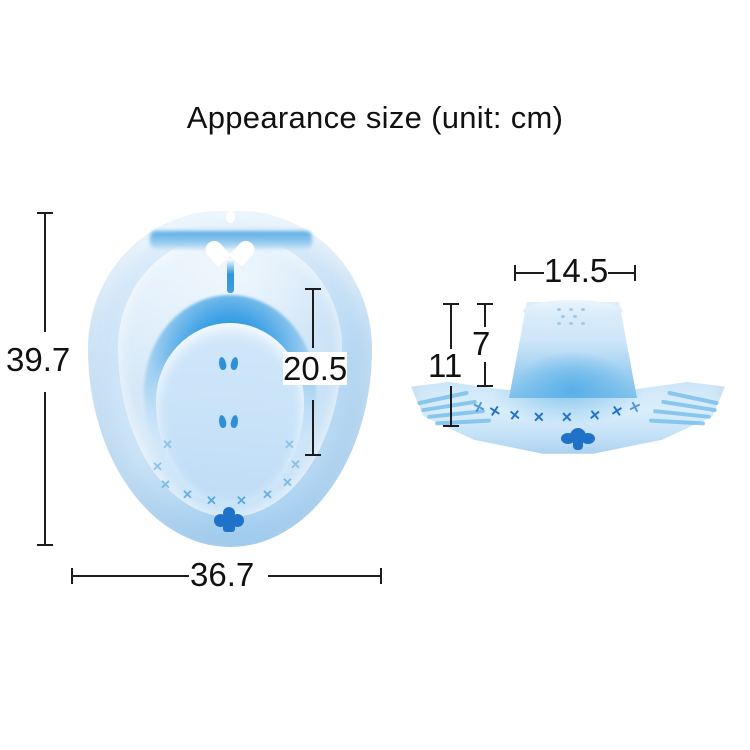 Image resolution: width=750 pixels, height=750 pixels. Describe the element at coordinates (375, 117) in the screenshot. I see `page-title: Appearance size (unit: cm)` at that location.